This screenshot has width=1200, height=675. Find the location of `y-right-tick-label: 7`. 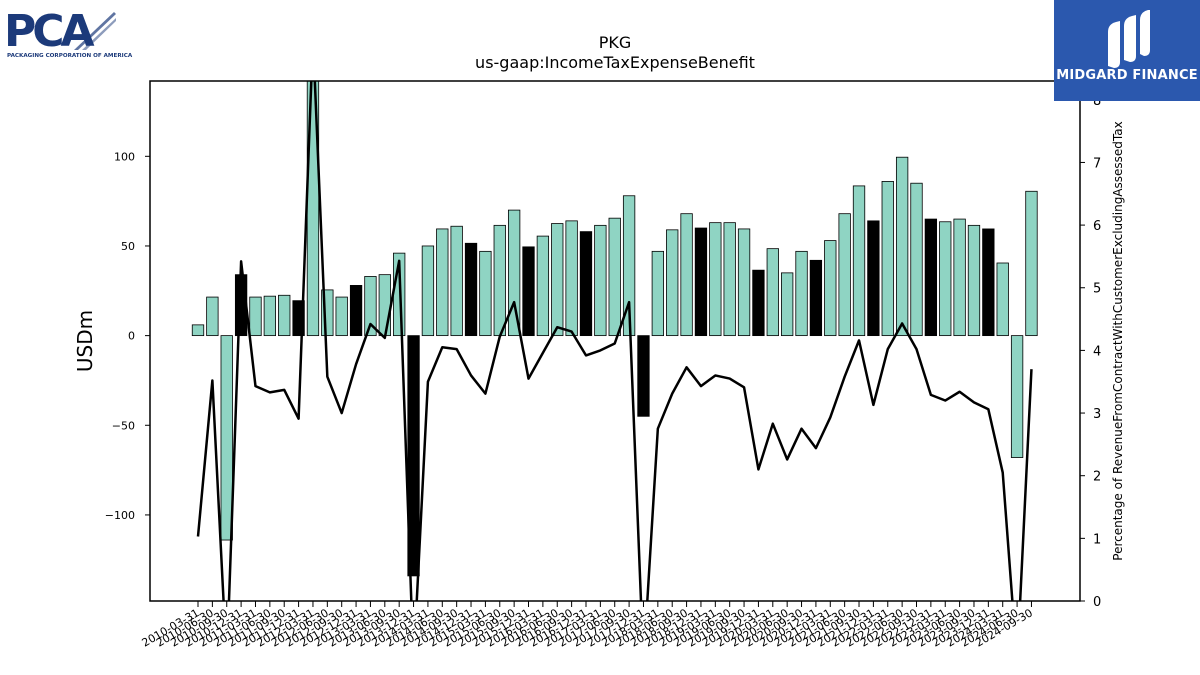

y-right-tick-label: 7 is located at coordinates (1097, 163).